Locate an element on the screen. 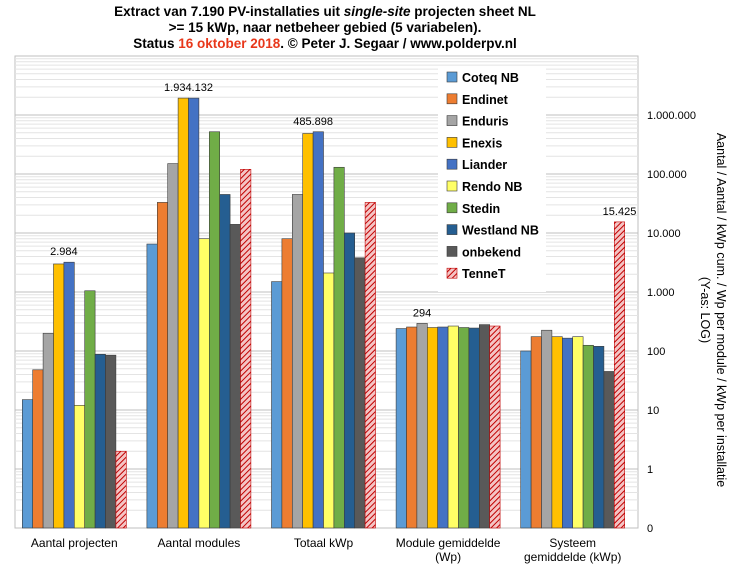 The image size is (731, 571). x-category-label: Module gemiddelde is located at coordinates (448, 543).